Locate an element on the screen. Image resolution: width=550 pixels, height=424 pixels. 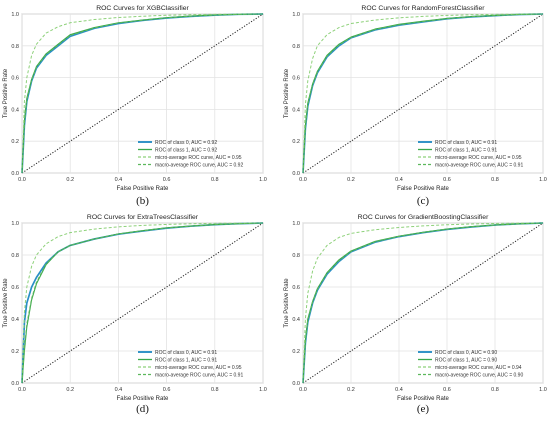
legend-entry: macro-average ROC curve, AUC = 0.92 is located at coordinates (199, 165).